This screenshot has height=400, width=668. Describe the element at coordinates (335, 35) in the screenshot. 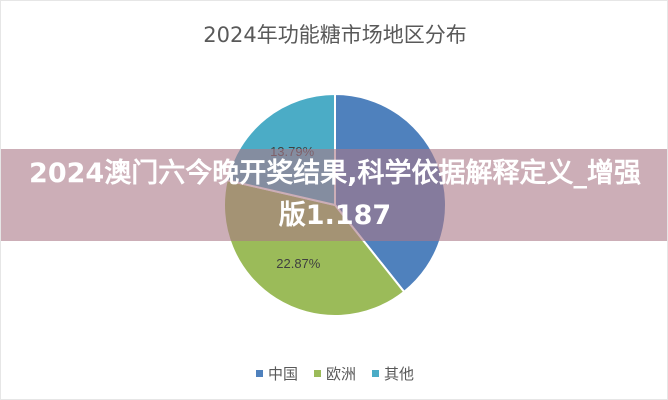

I see `chart-title: 2024年功能糖市场地区分布` at that location.